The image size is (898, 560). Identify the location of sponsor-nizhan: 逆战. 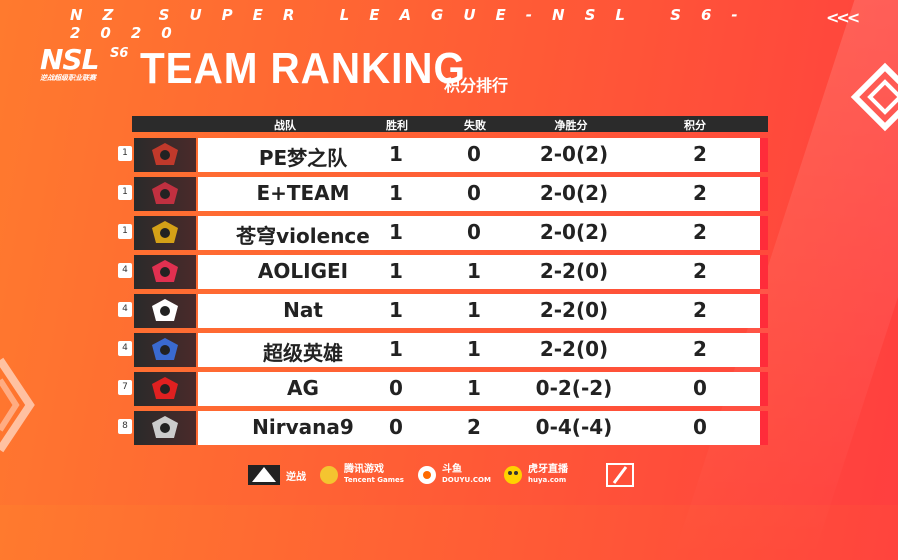
(276, 475).